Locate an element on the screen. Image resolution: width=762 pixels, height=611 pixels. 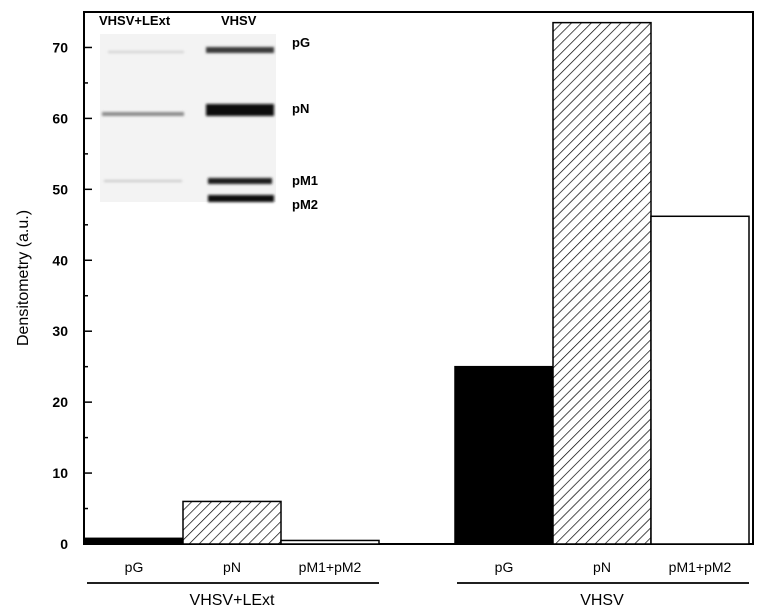
blot-lane-header: VHSV+LExt is located at coordinates (135, 20).